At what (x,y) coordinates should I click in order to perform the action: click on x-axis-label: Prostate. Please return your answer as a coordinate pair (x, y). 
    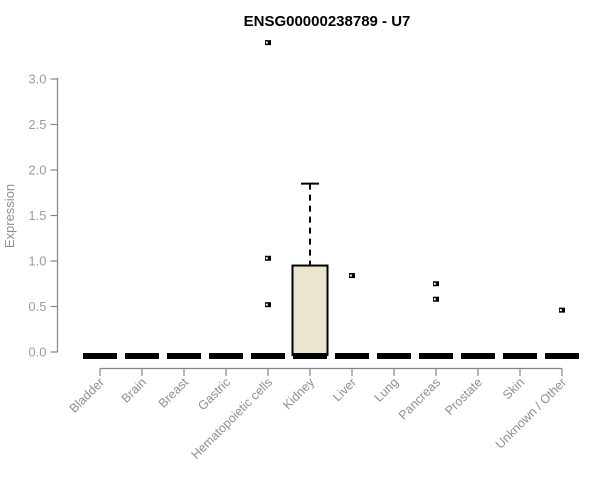
    Looking at the image, I should click on (463, 396).